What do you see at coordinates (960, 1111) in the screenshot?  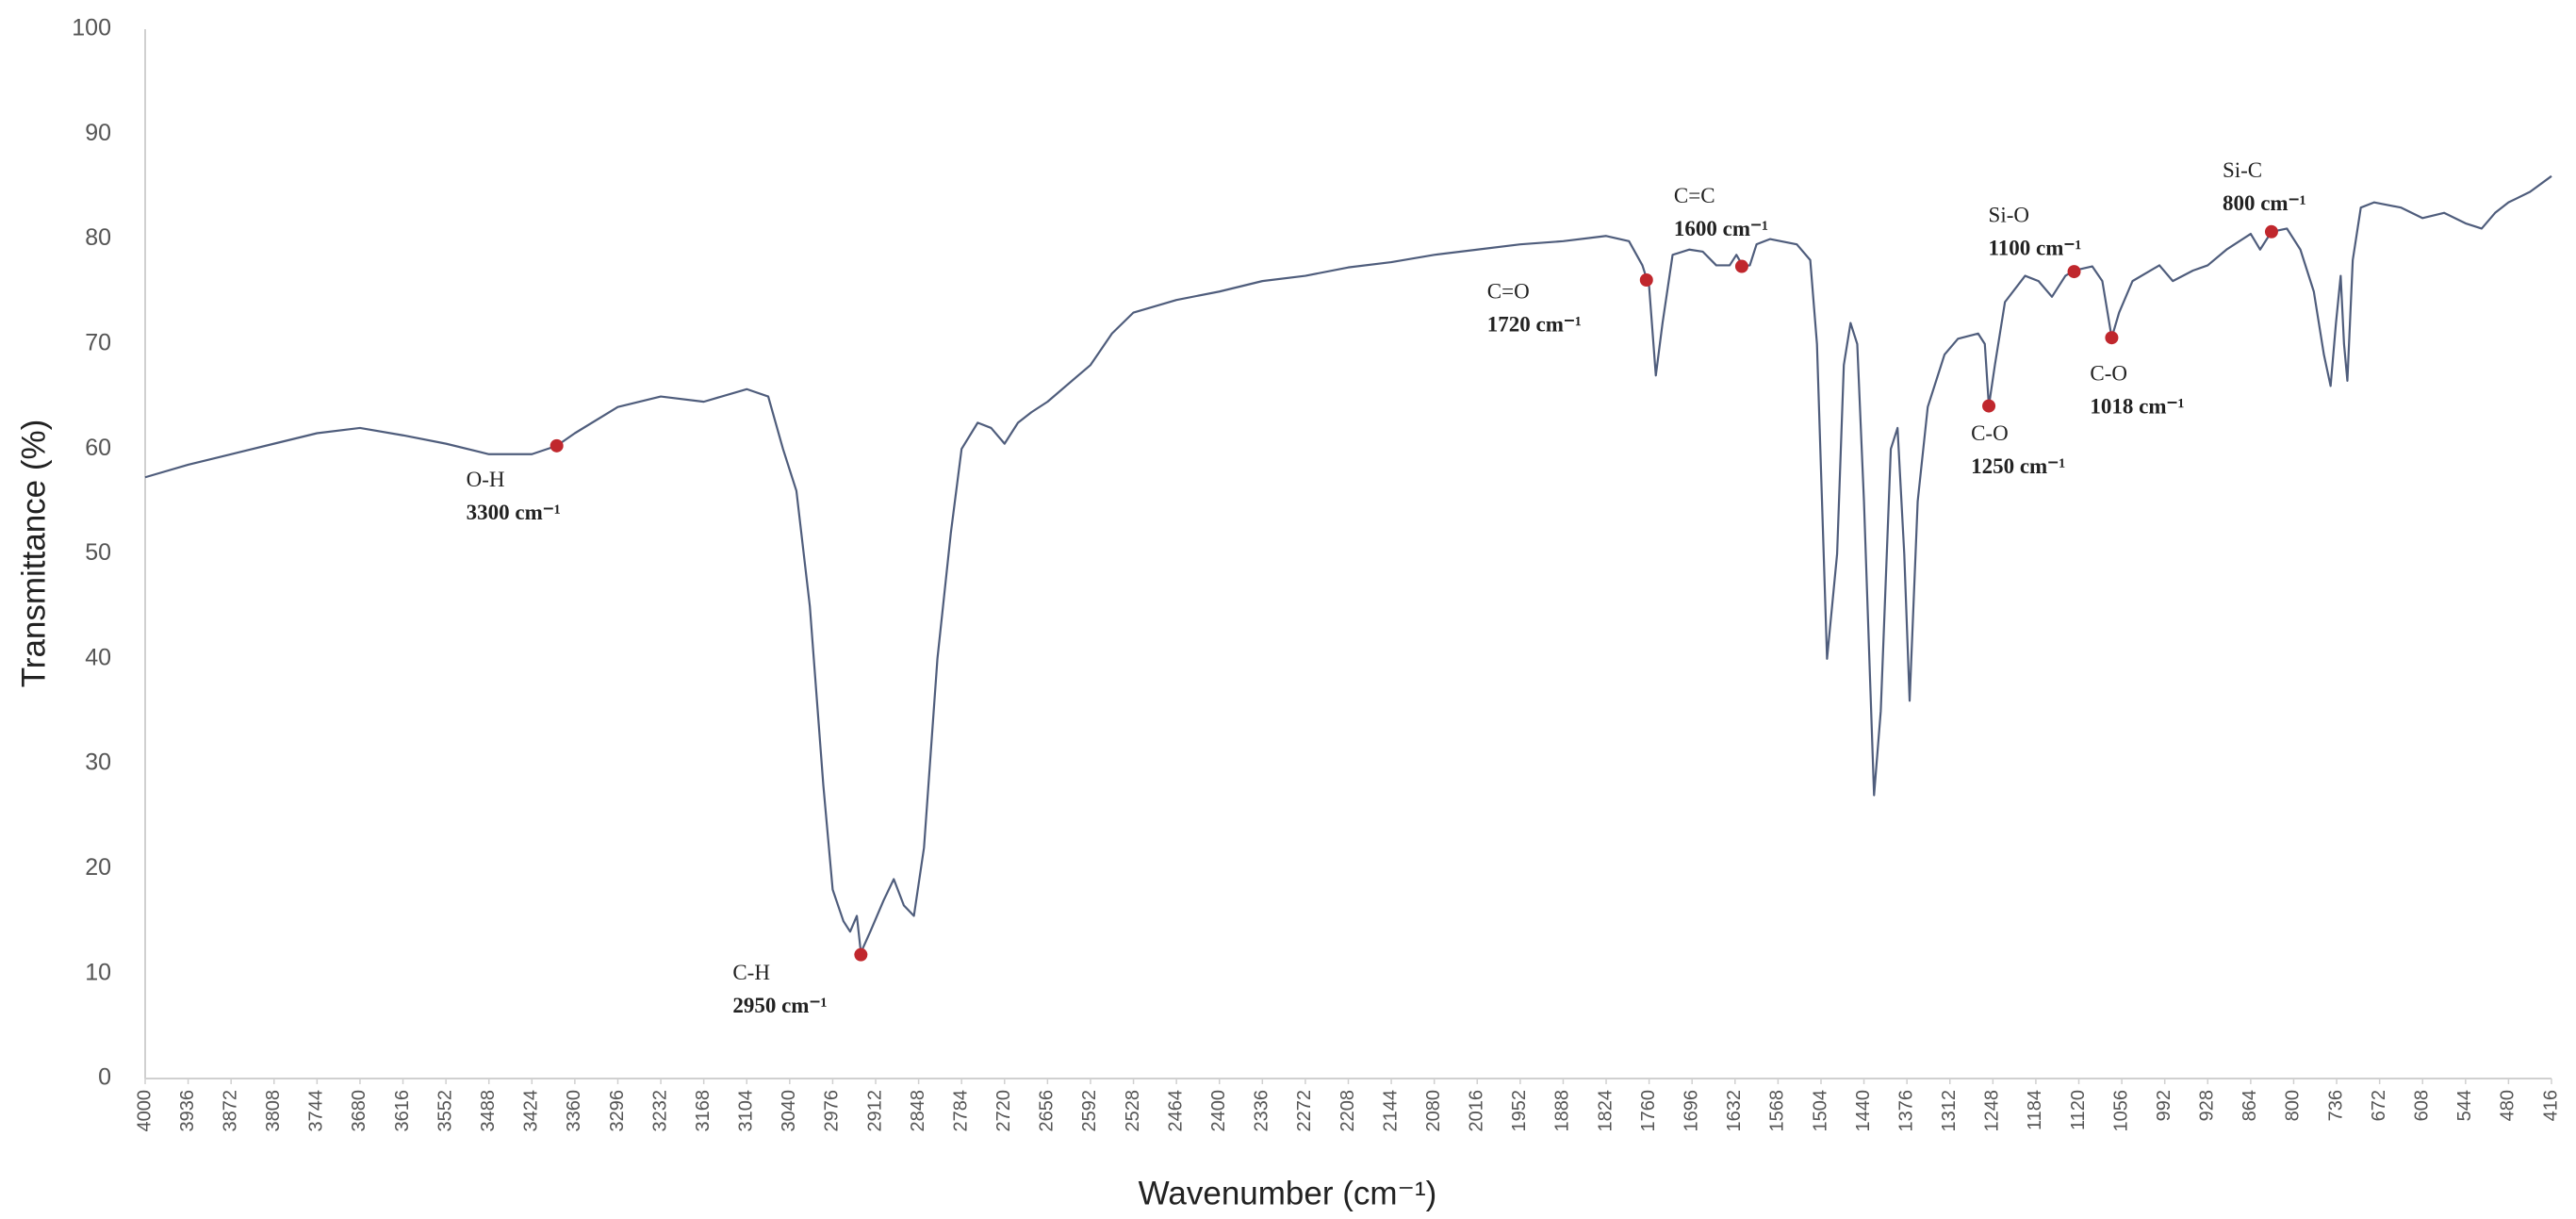 I see `x-tick-label: 2784` at bounding box center [960, 1111].